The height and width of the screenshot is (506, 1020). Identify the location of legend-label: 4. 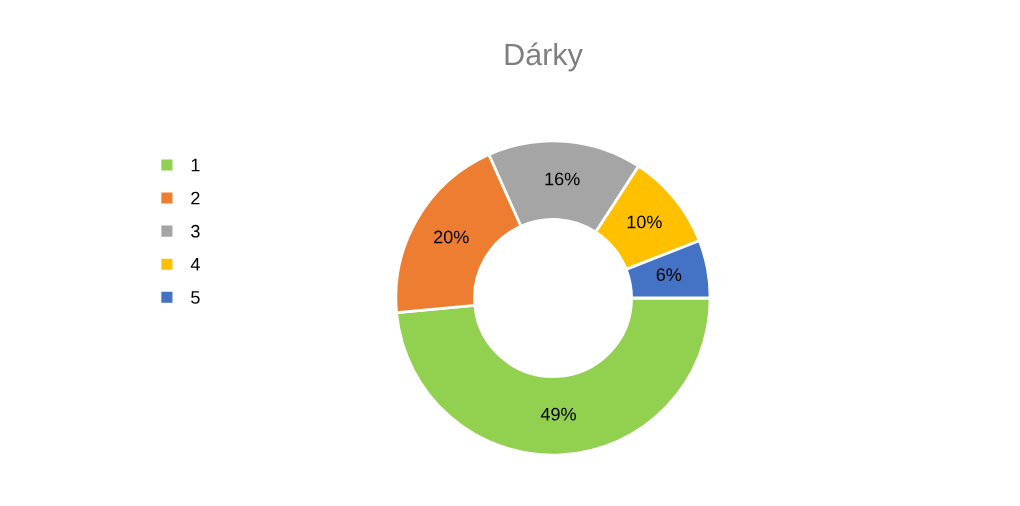
(195, 264).